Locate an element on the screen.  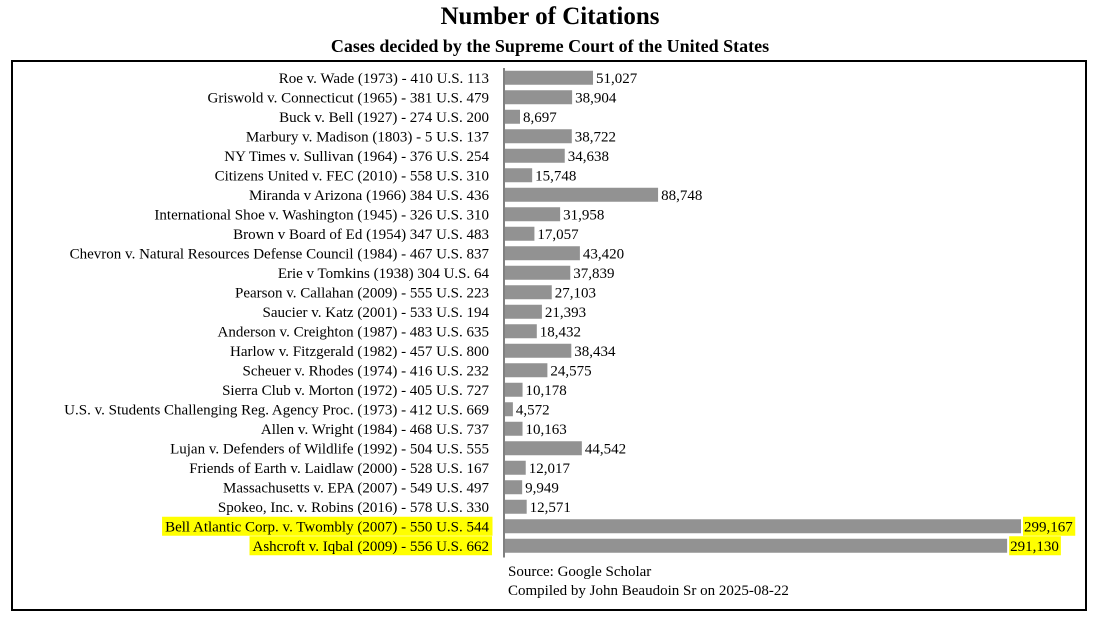
value-label: 15,748 is located at coordinates (555, 176).